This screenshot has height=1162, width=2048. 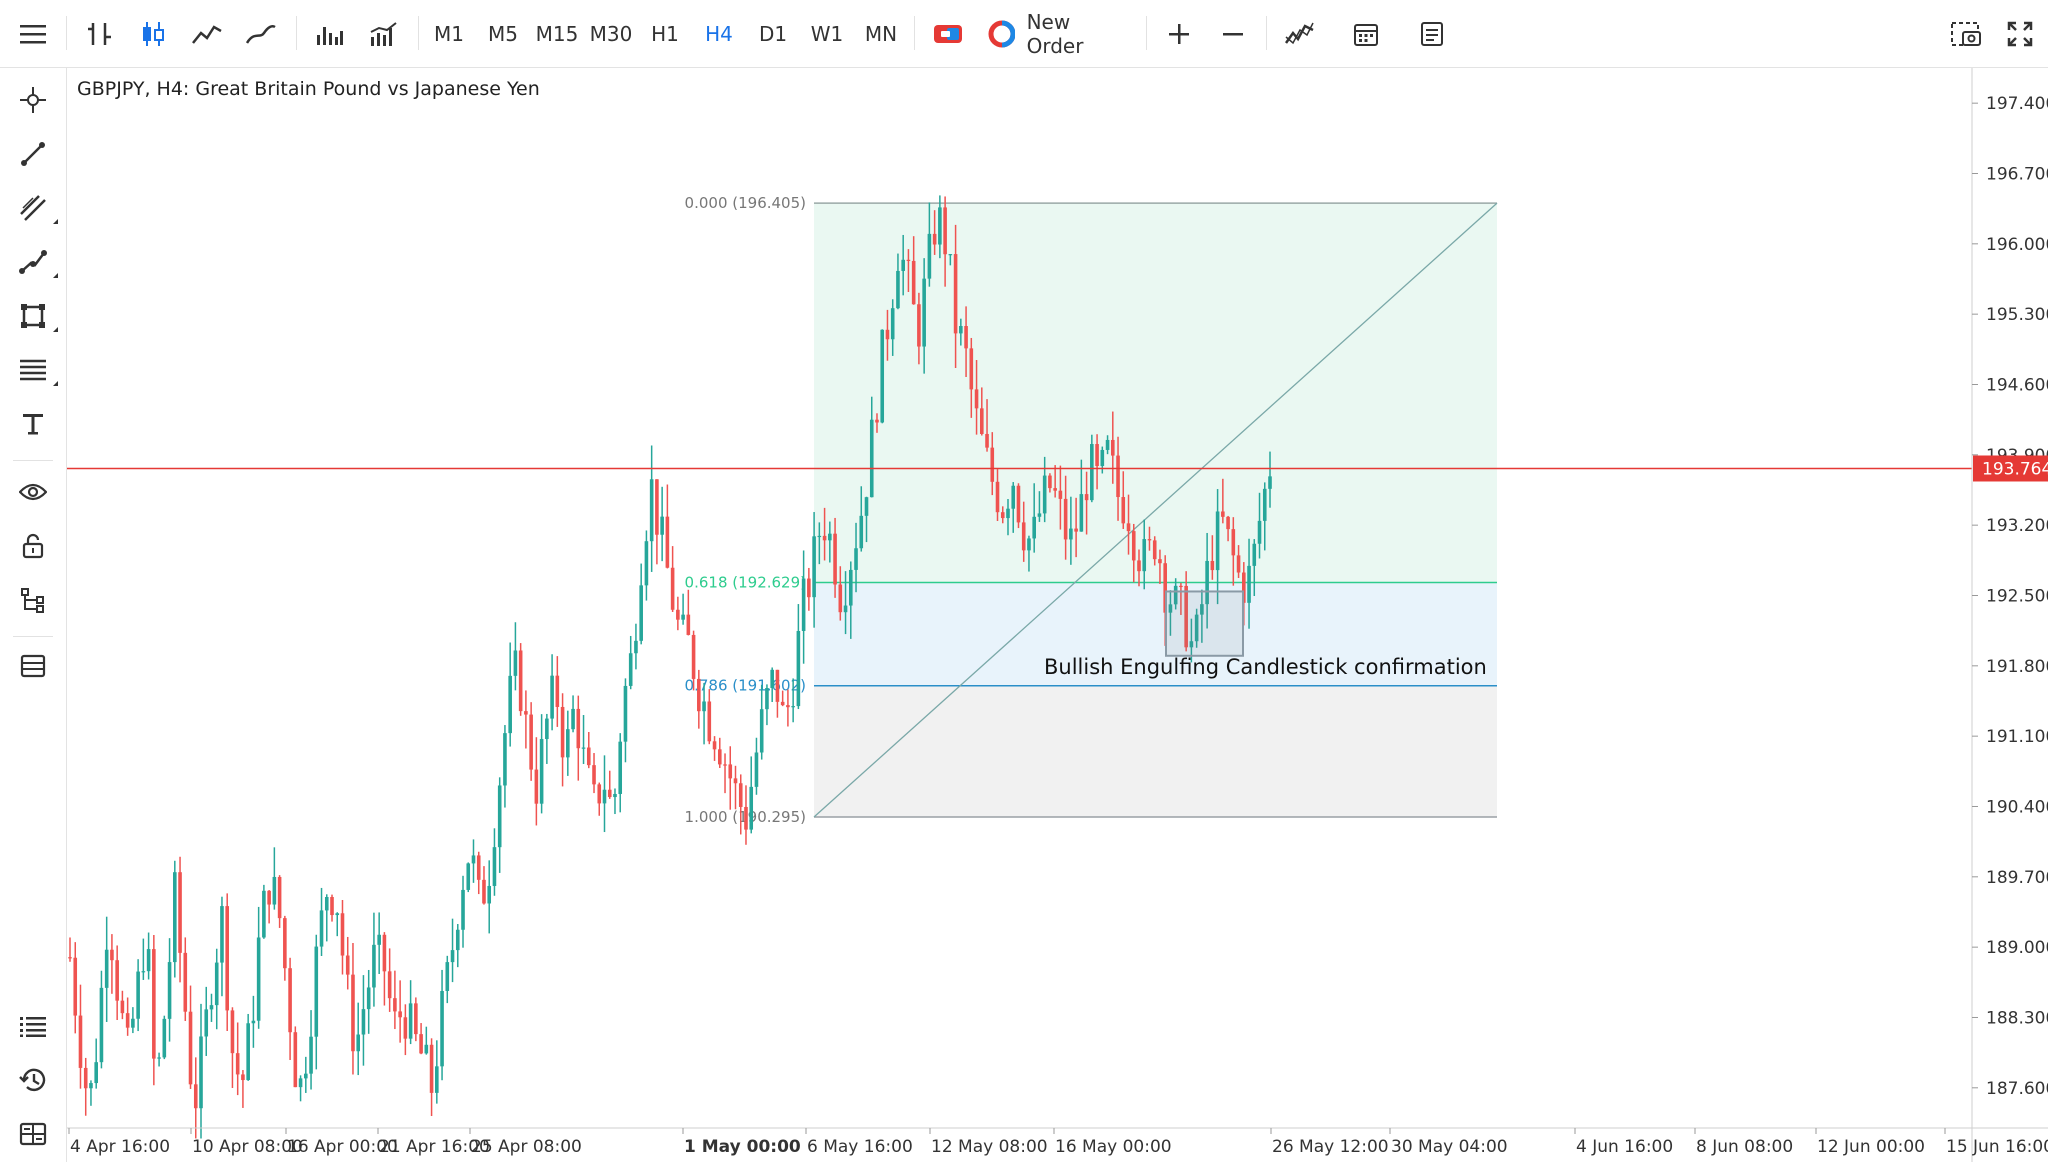 I want to click on calendar-icon, so click(x=1366, y=33).